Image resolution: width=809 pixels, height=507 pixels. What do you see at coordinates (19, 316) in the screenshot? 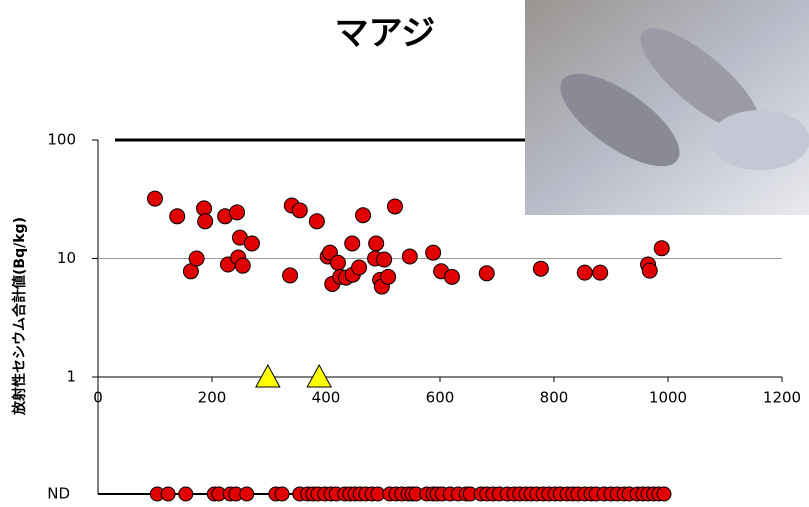
I see `y-axis-label: 放射性セシウム合計値(Bq/kg)` at bounding box center [19, 316].